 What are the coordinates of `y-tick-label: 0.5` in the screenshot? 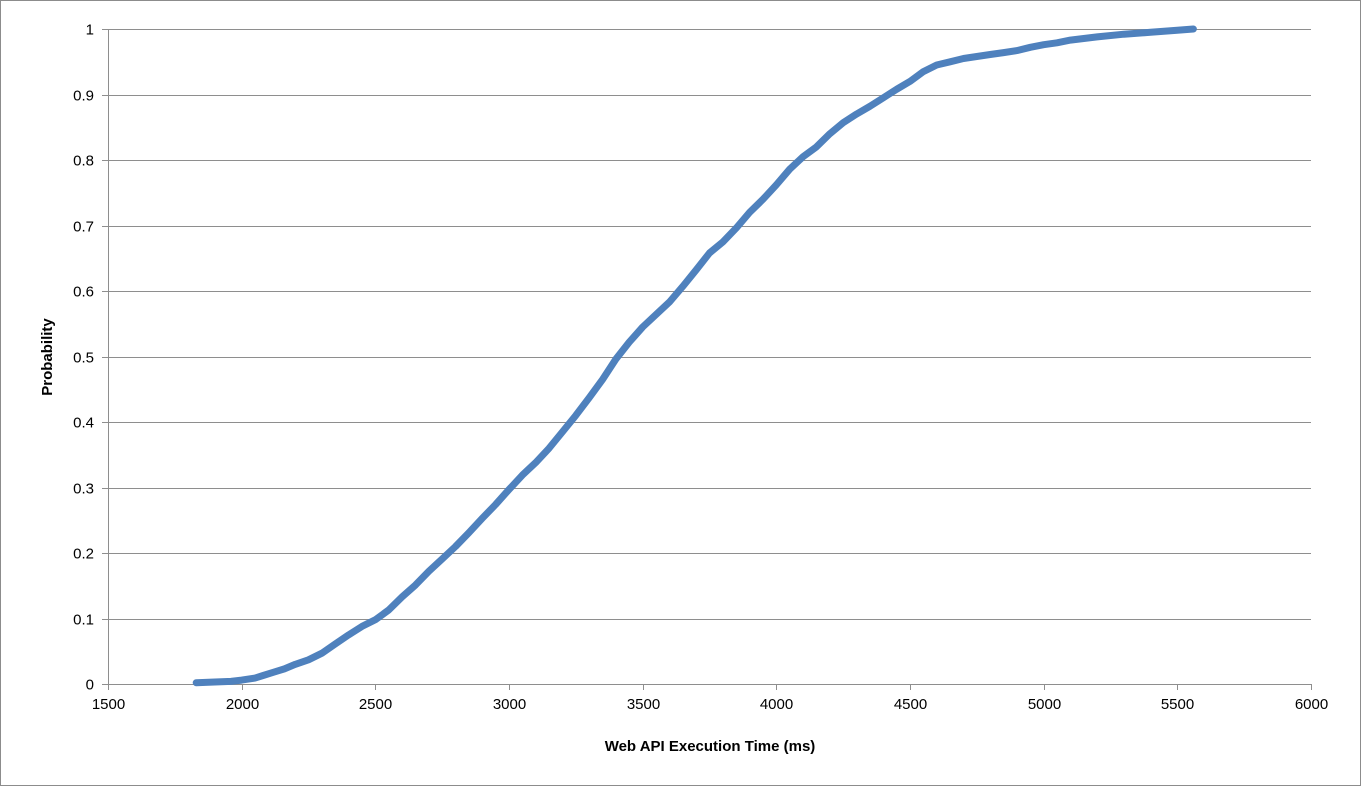 It's located at (83, 358).